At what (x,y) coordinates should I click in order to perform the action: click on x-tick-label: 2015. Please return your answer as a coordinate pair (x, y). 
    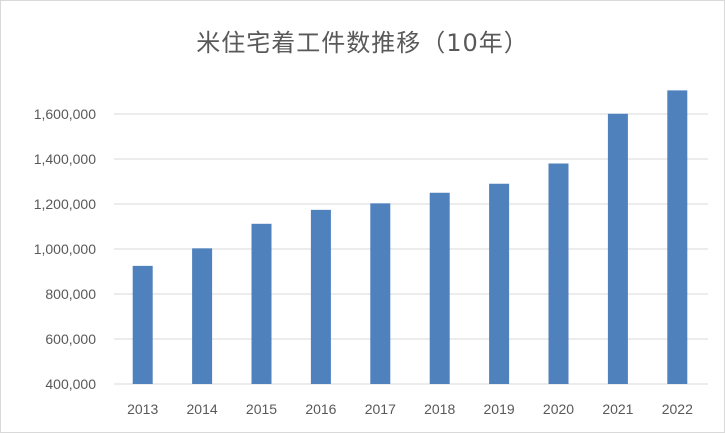
    Looking at the image, I should click on (261, 409).